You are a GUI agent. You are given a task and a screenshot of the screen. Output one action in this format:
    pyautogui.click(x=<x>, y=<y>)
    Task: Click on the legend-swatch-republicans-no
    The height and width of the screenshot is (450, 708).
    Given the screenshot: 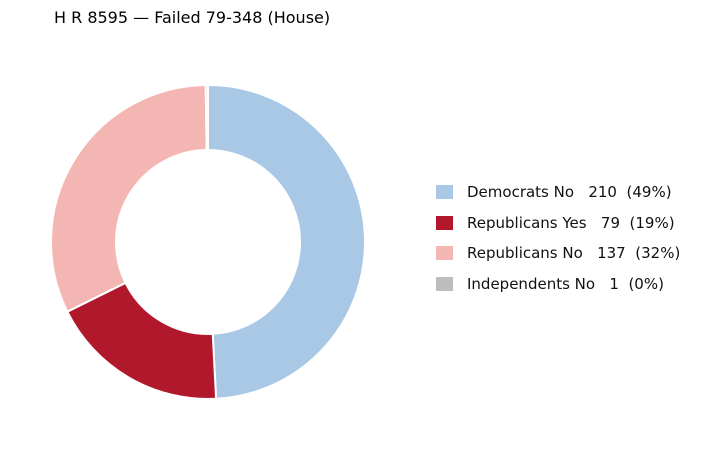 What is the action you would take?
    pyautogui.click(x=444, y=253)
    